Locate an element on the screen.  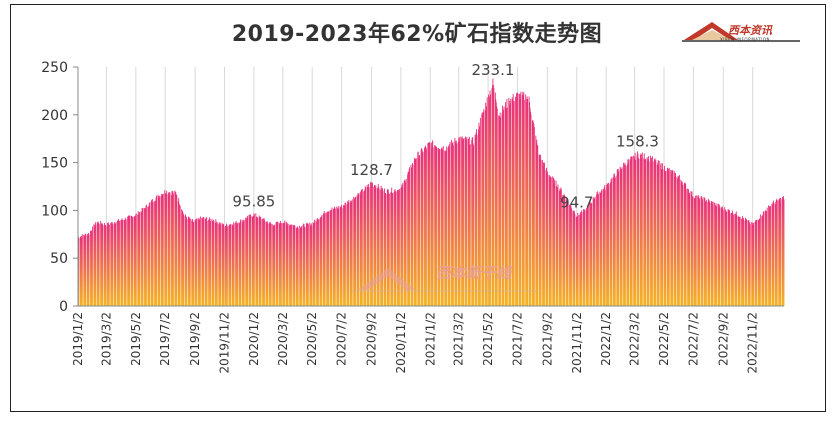
x-tick-label: 2022/11/2 is located at coordinates (753, 343).